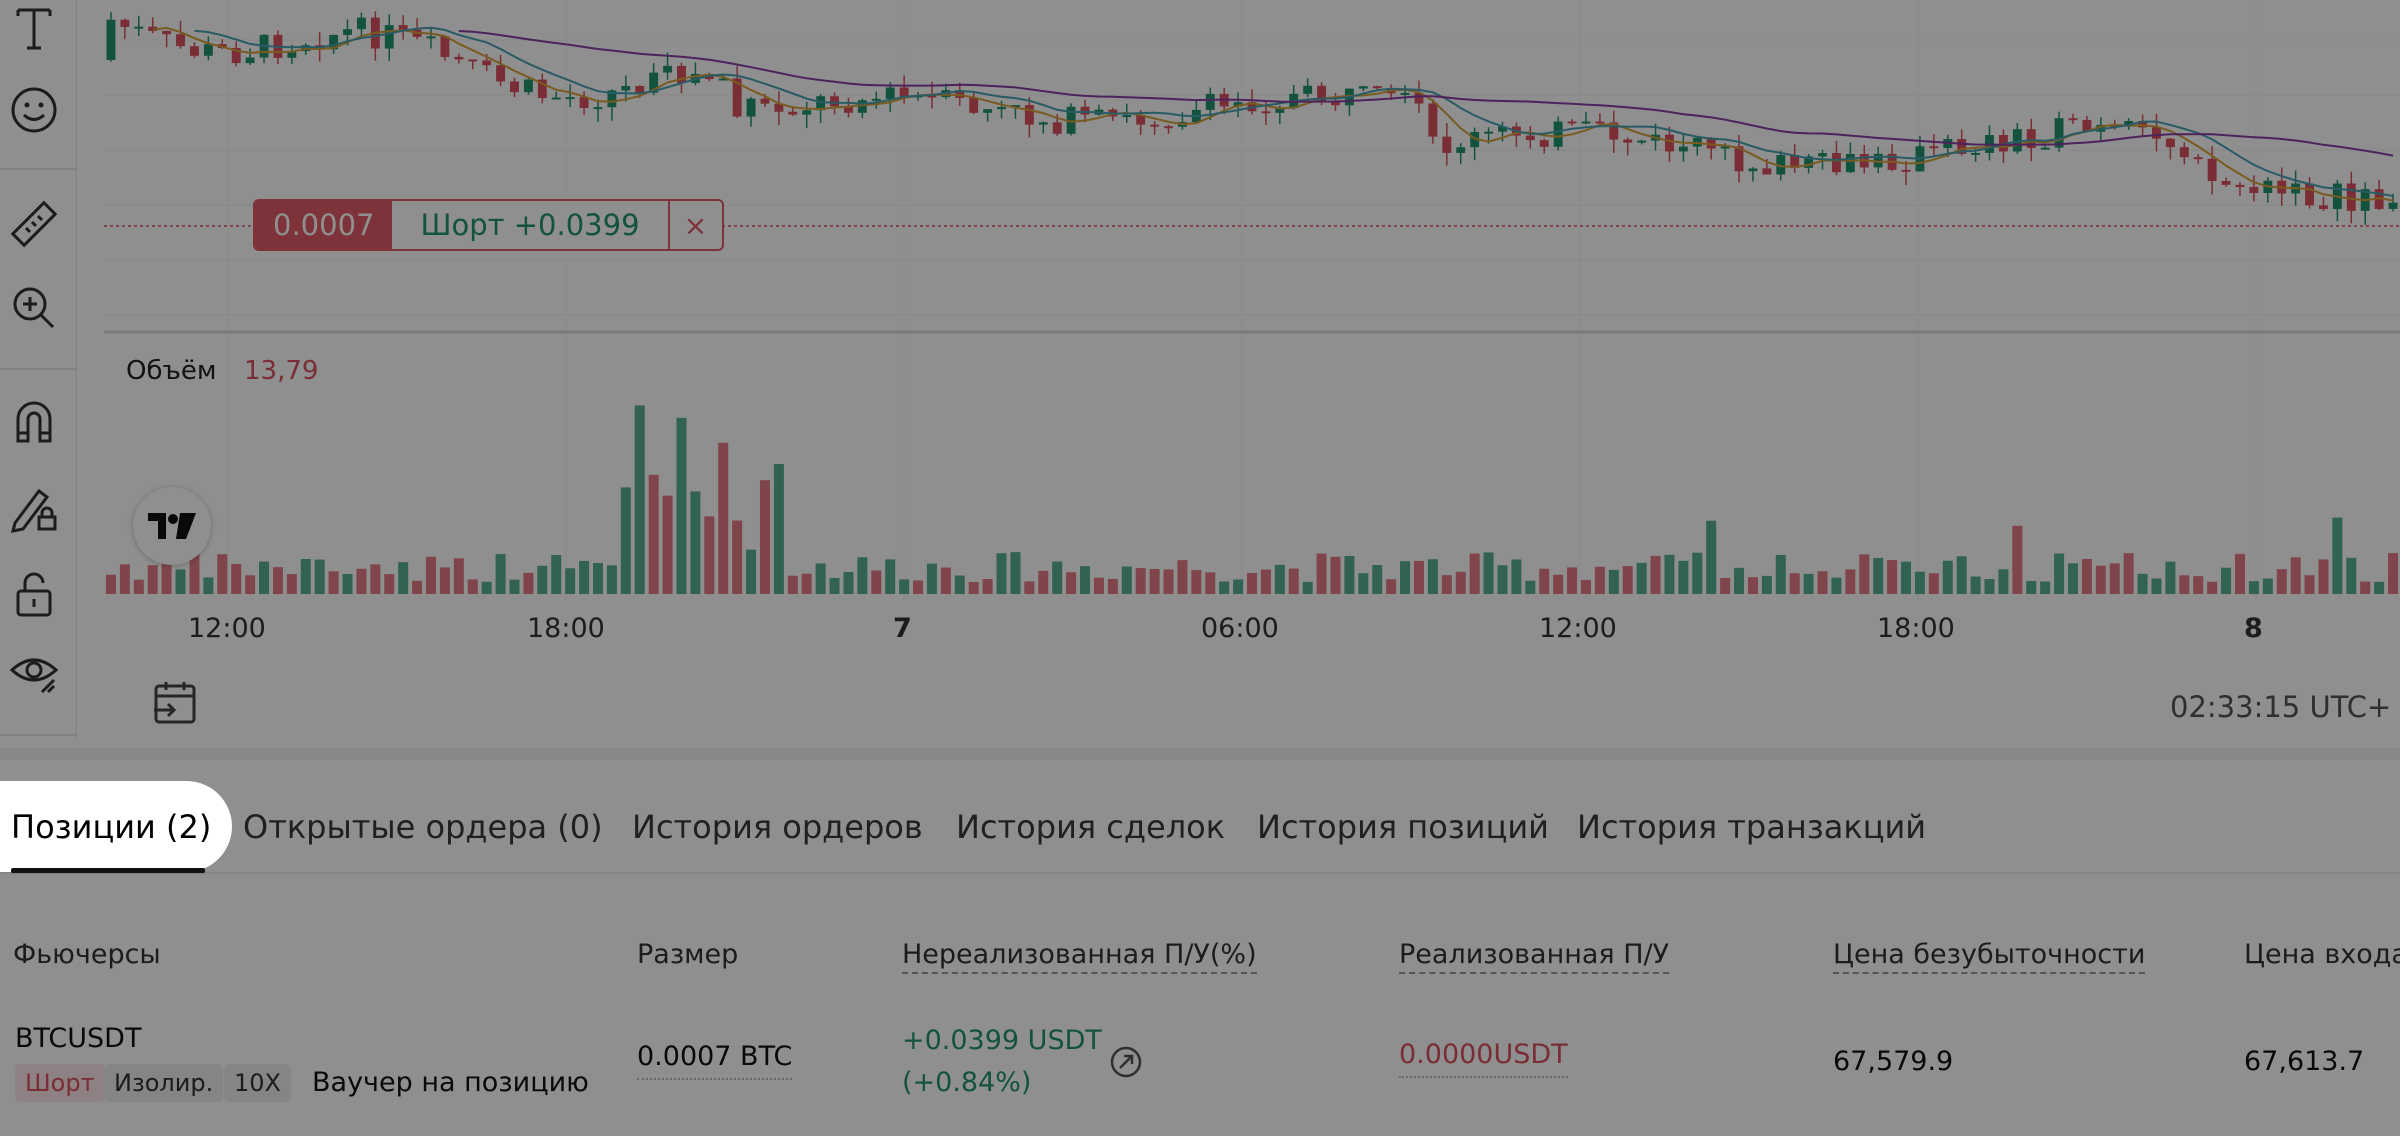  I want to click on tab-trade-history: История сделок, so click(1091, 827).